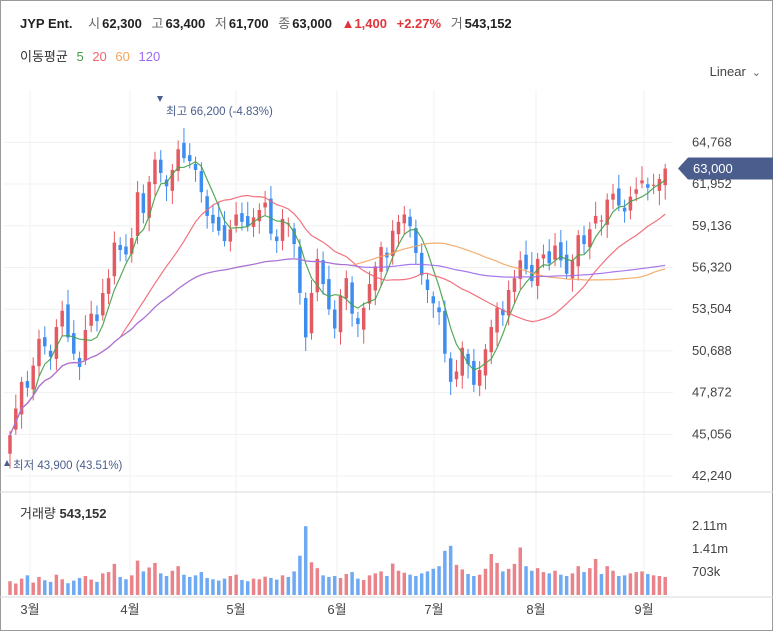 Image resolution: width=773 pixels, height=631 pixels. What do you see at coordinates (94, 23) in the screenshot?
I see `open-label: 시` at bounding box center [94, 23].